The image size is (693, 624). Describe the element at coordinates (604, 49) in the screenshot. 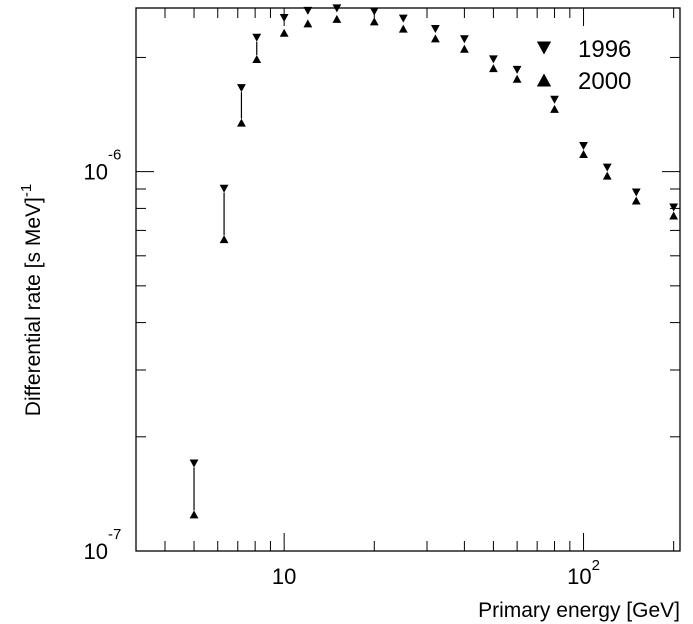

I see `legend-label-1996: 1996` at that location.